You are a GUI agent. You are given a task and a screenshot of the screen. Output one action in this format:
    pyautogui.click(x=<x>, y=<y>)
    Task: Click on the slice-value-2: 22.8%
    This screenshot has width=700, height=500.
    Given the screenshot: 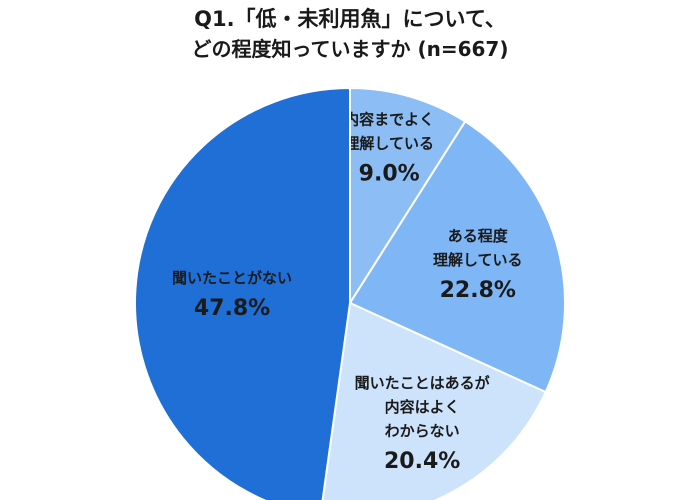 What is the action you would take?
    pyautogui.click(x=478, y=290)
    